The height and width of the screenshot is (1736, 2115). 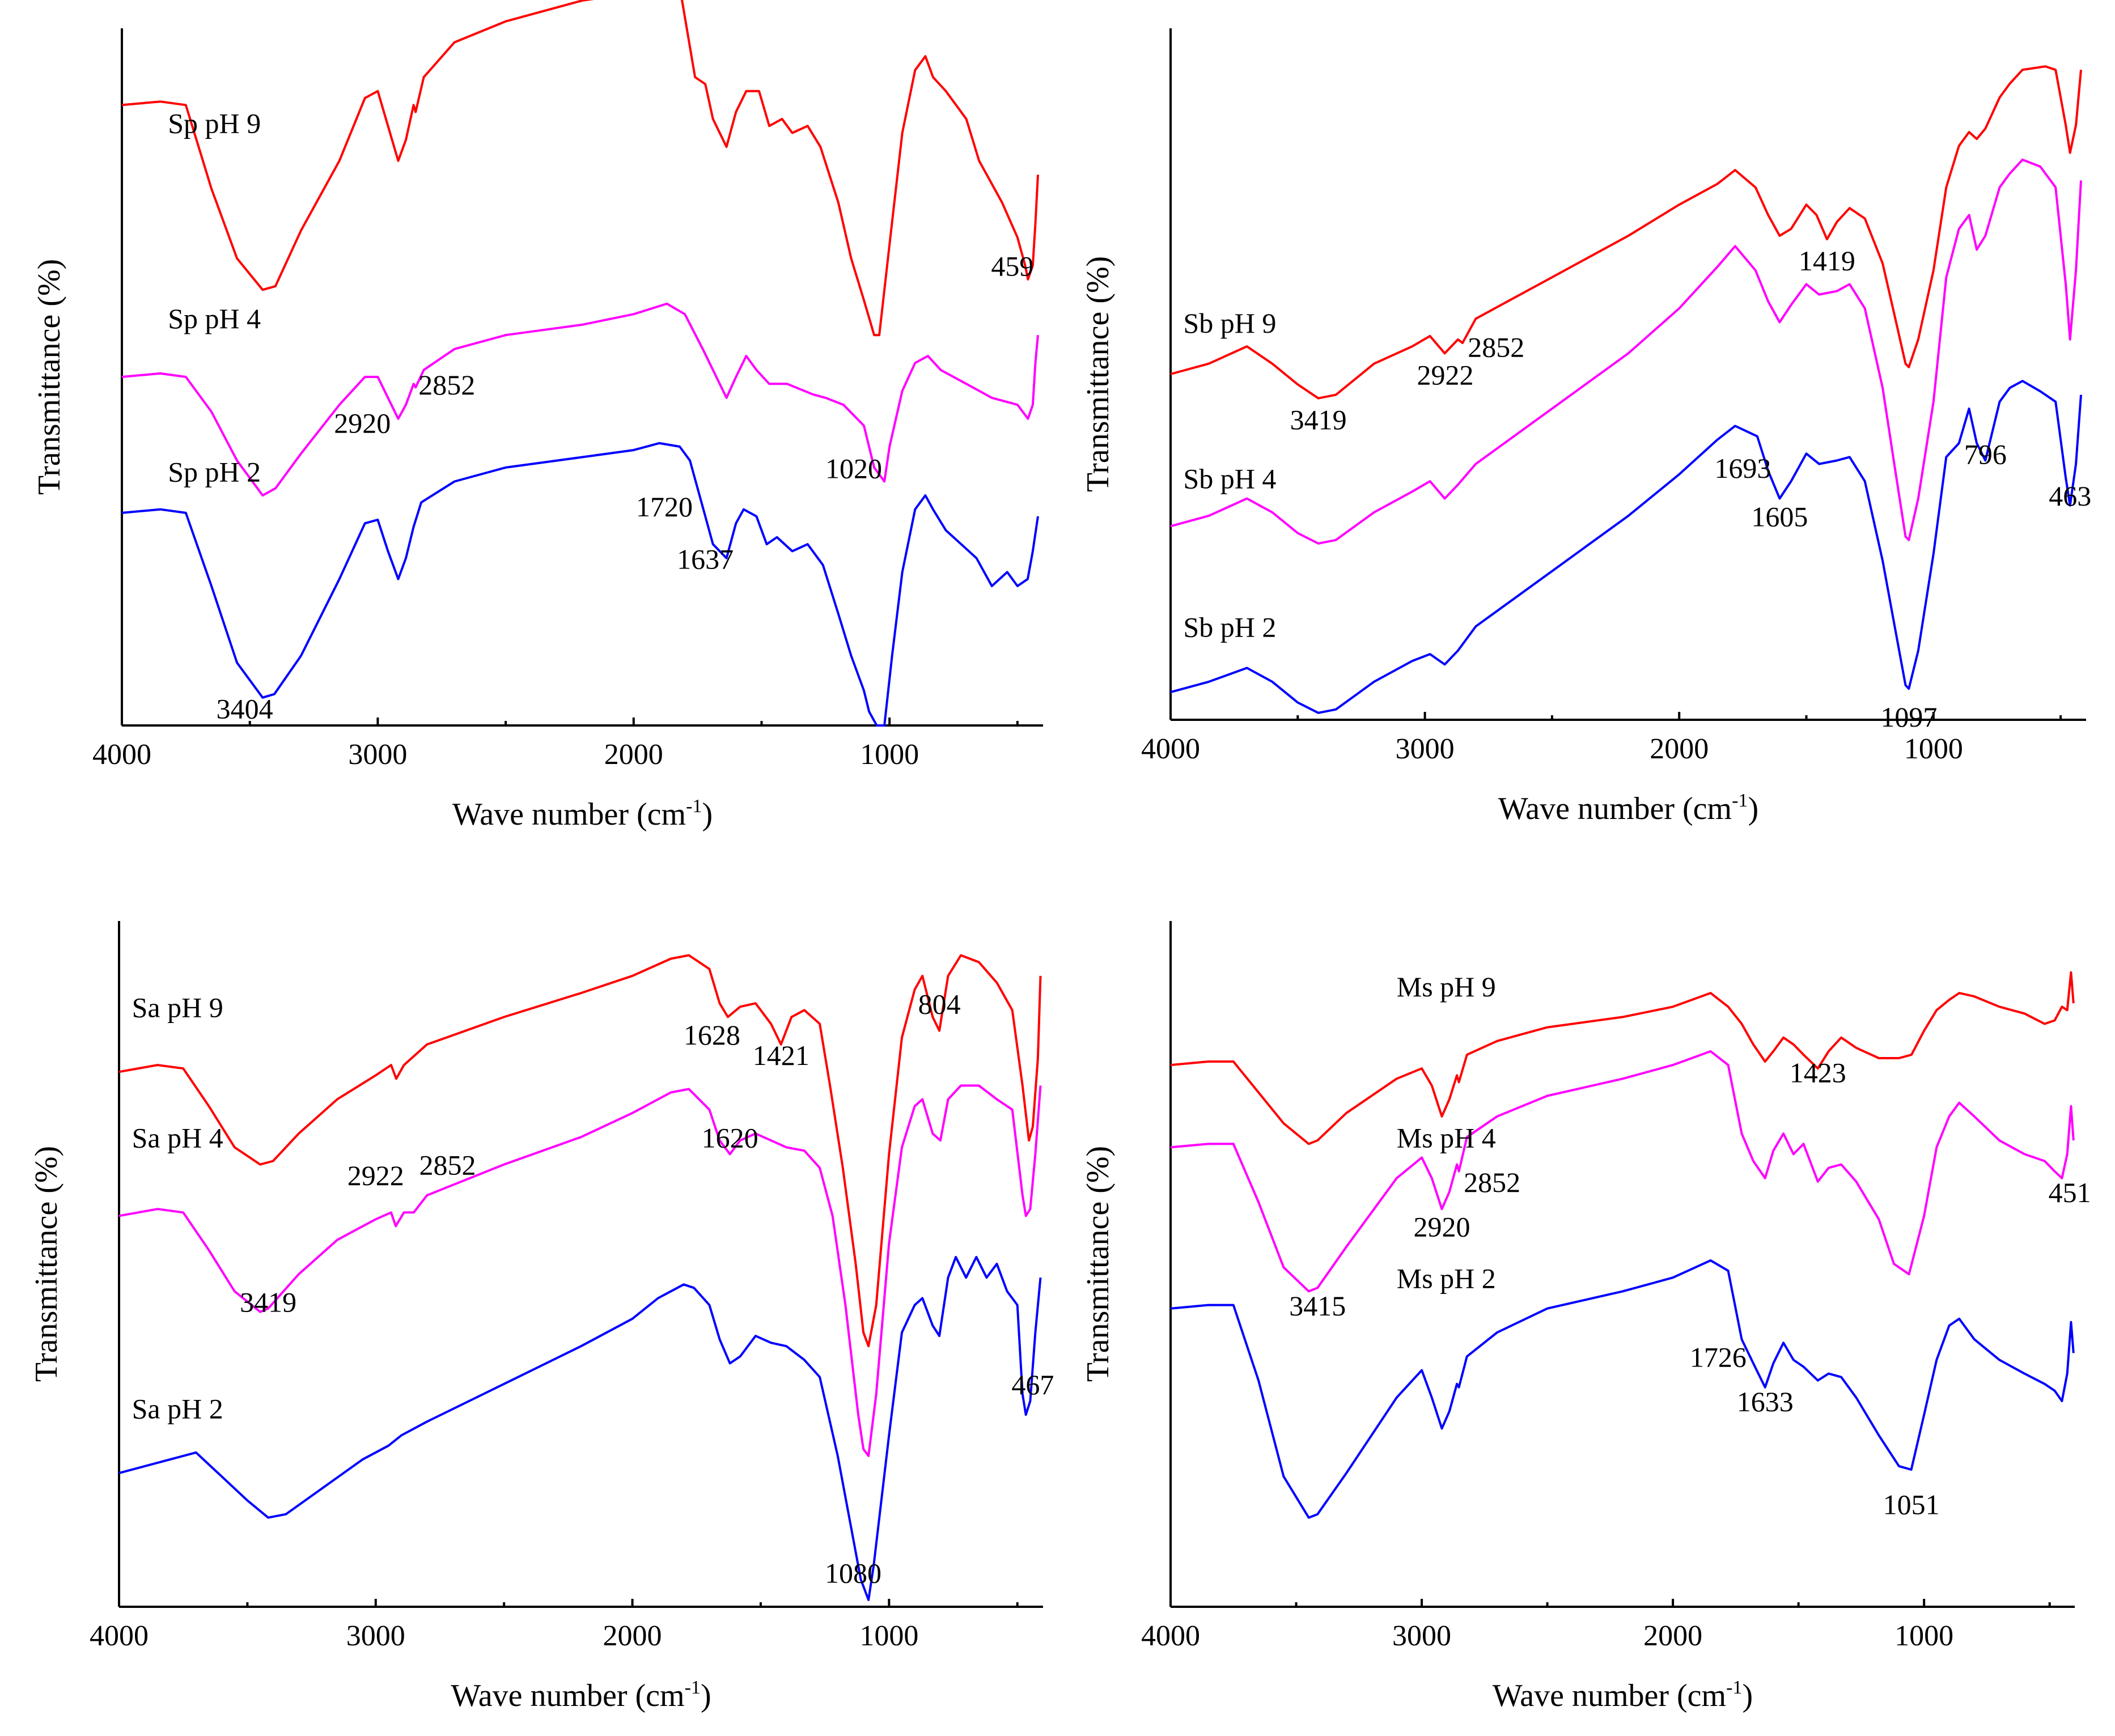 I want to click on series-label-sa-ph-2: Sa pH 2, so click(x=178, y=1408).